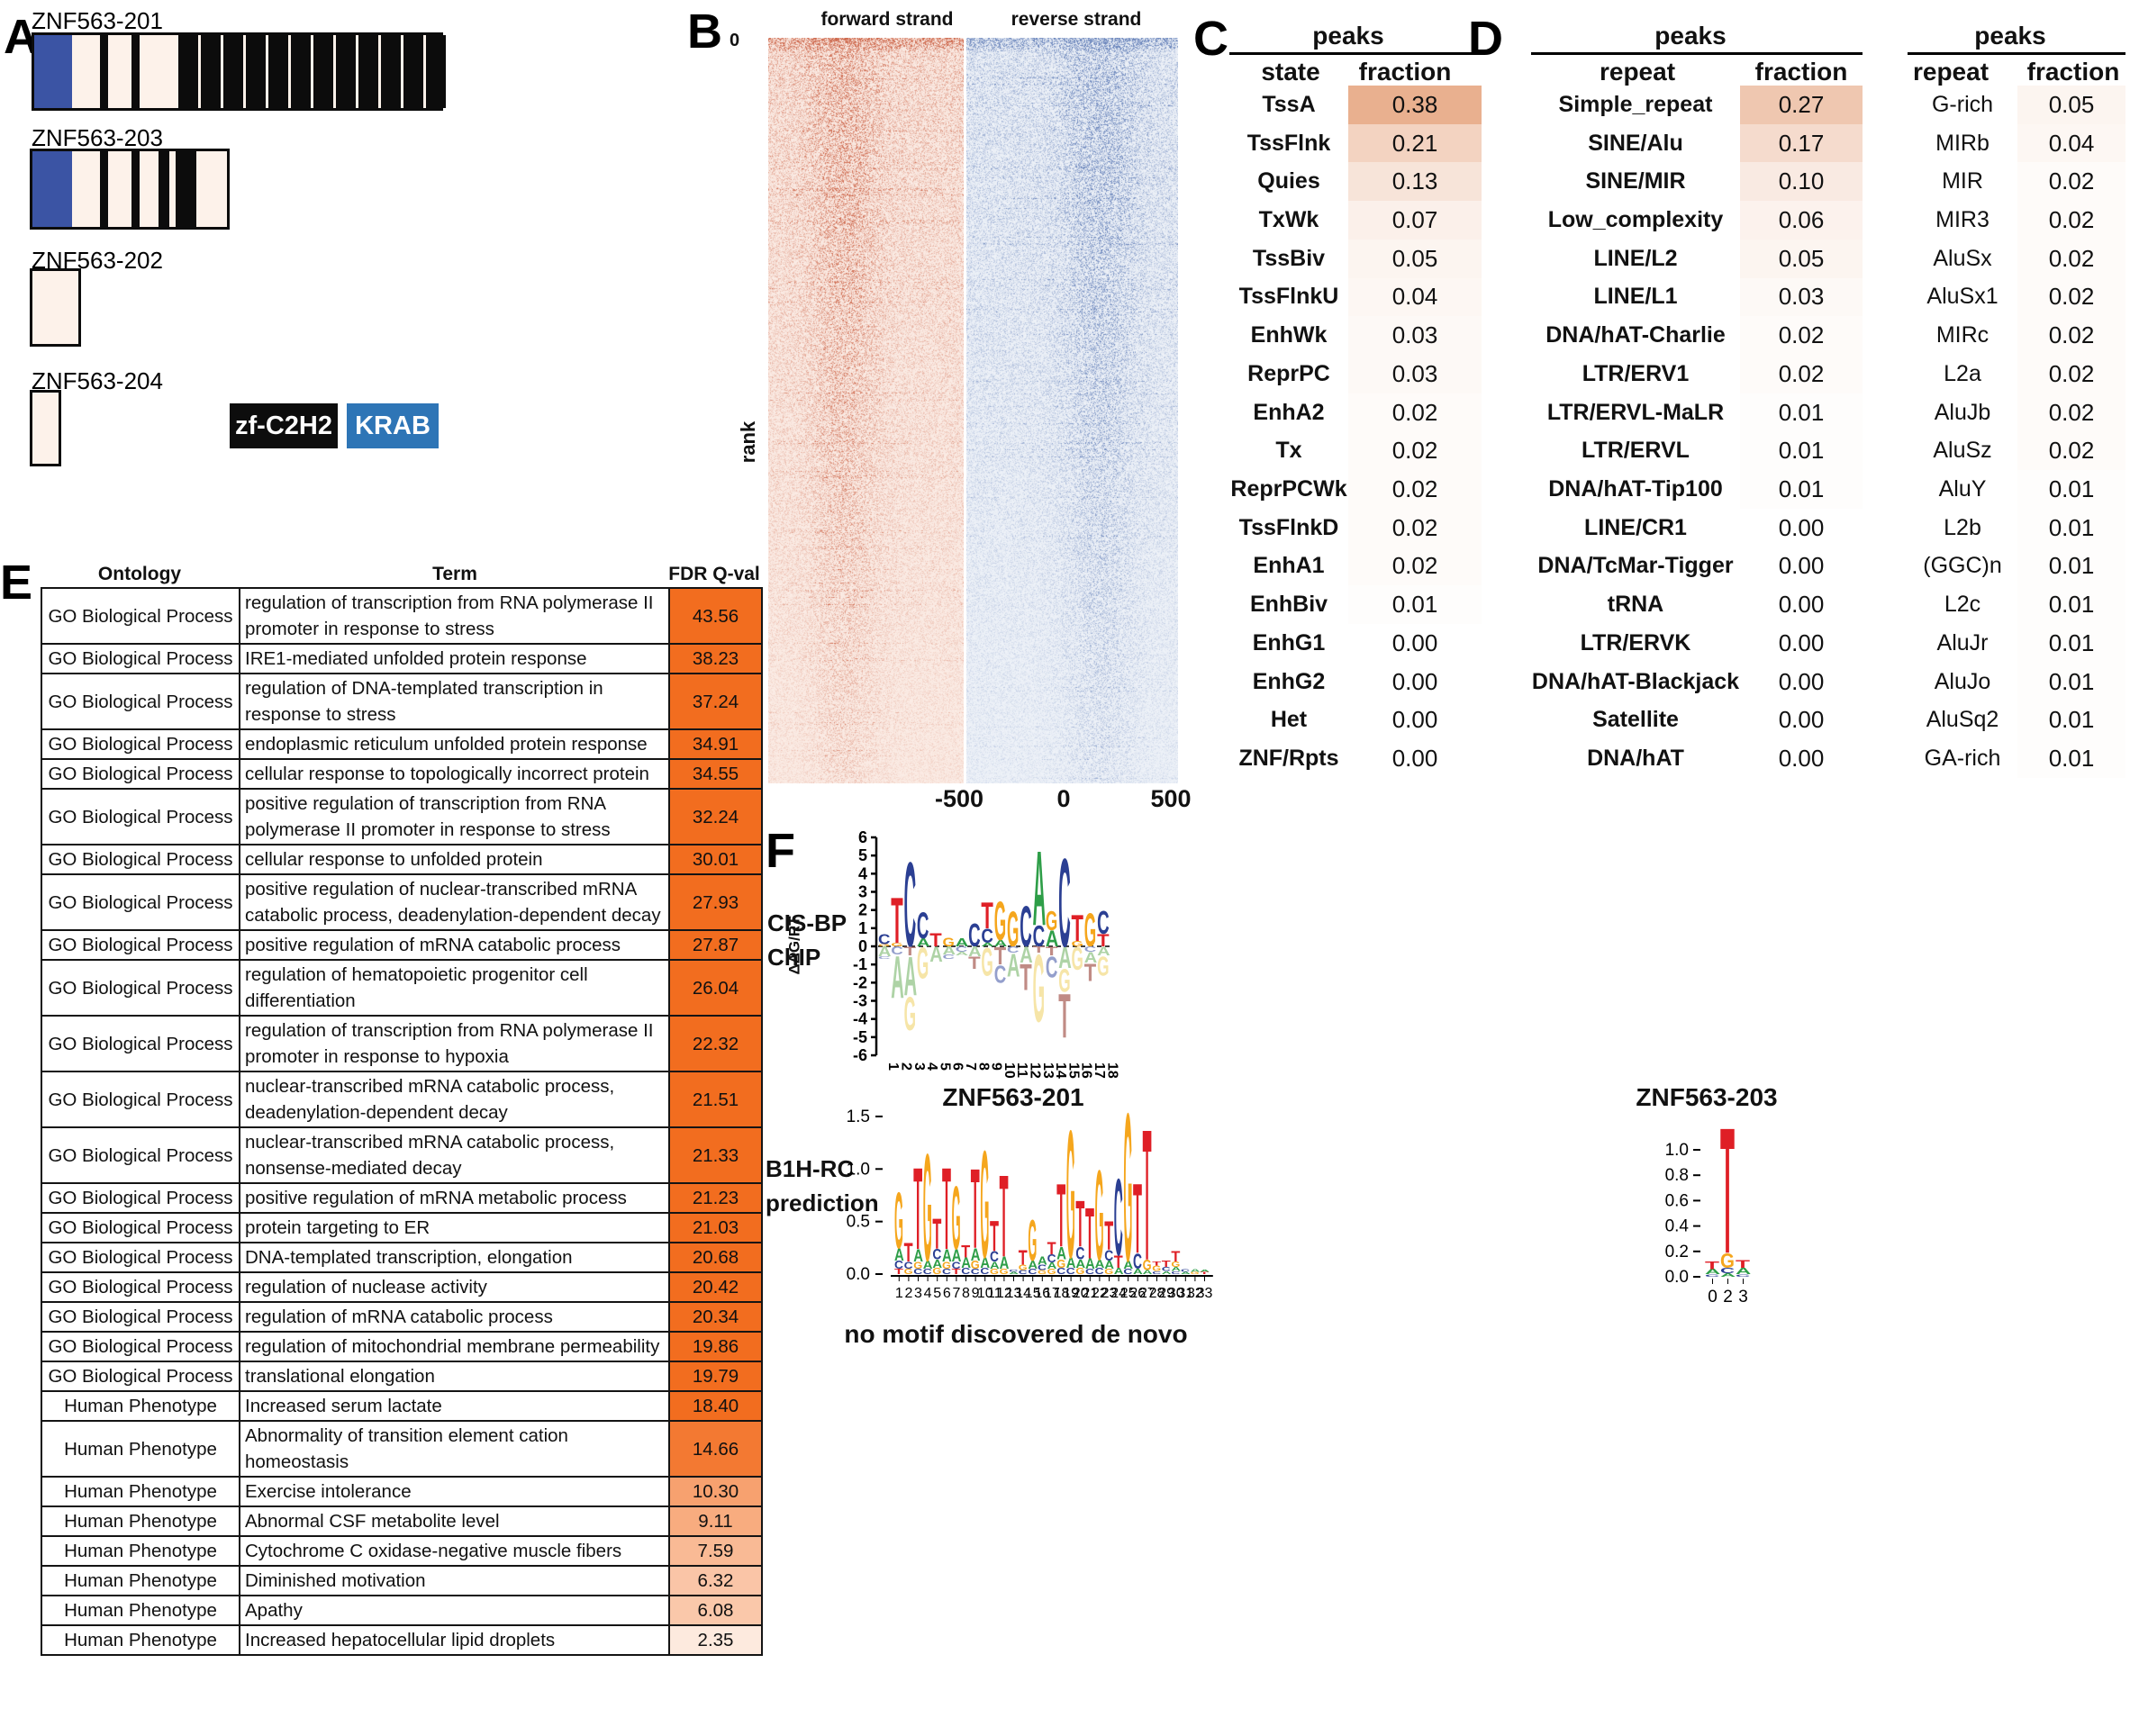 Image resolution: width=2130 pixels, height=1736 pixels. What do you see at coordinates (1962, 297) in the screenshot?
I see `row-label: AluSx1` at bounding box center [1962, 297].